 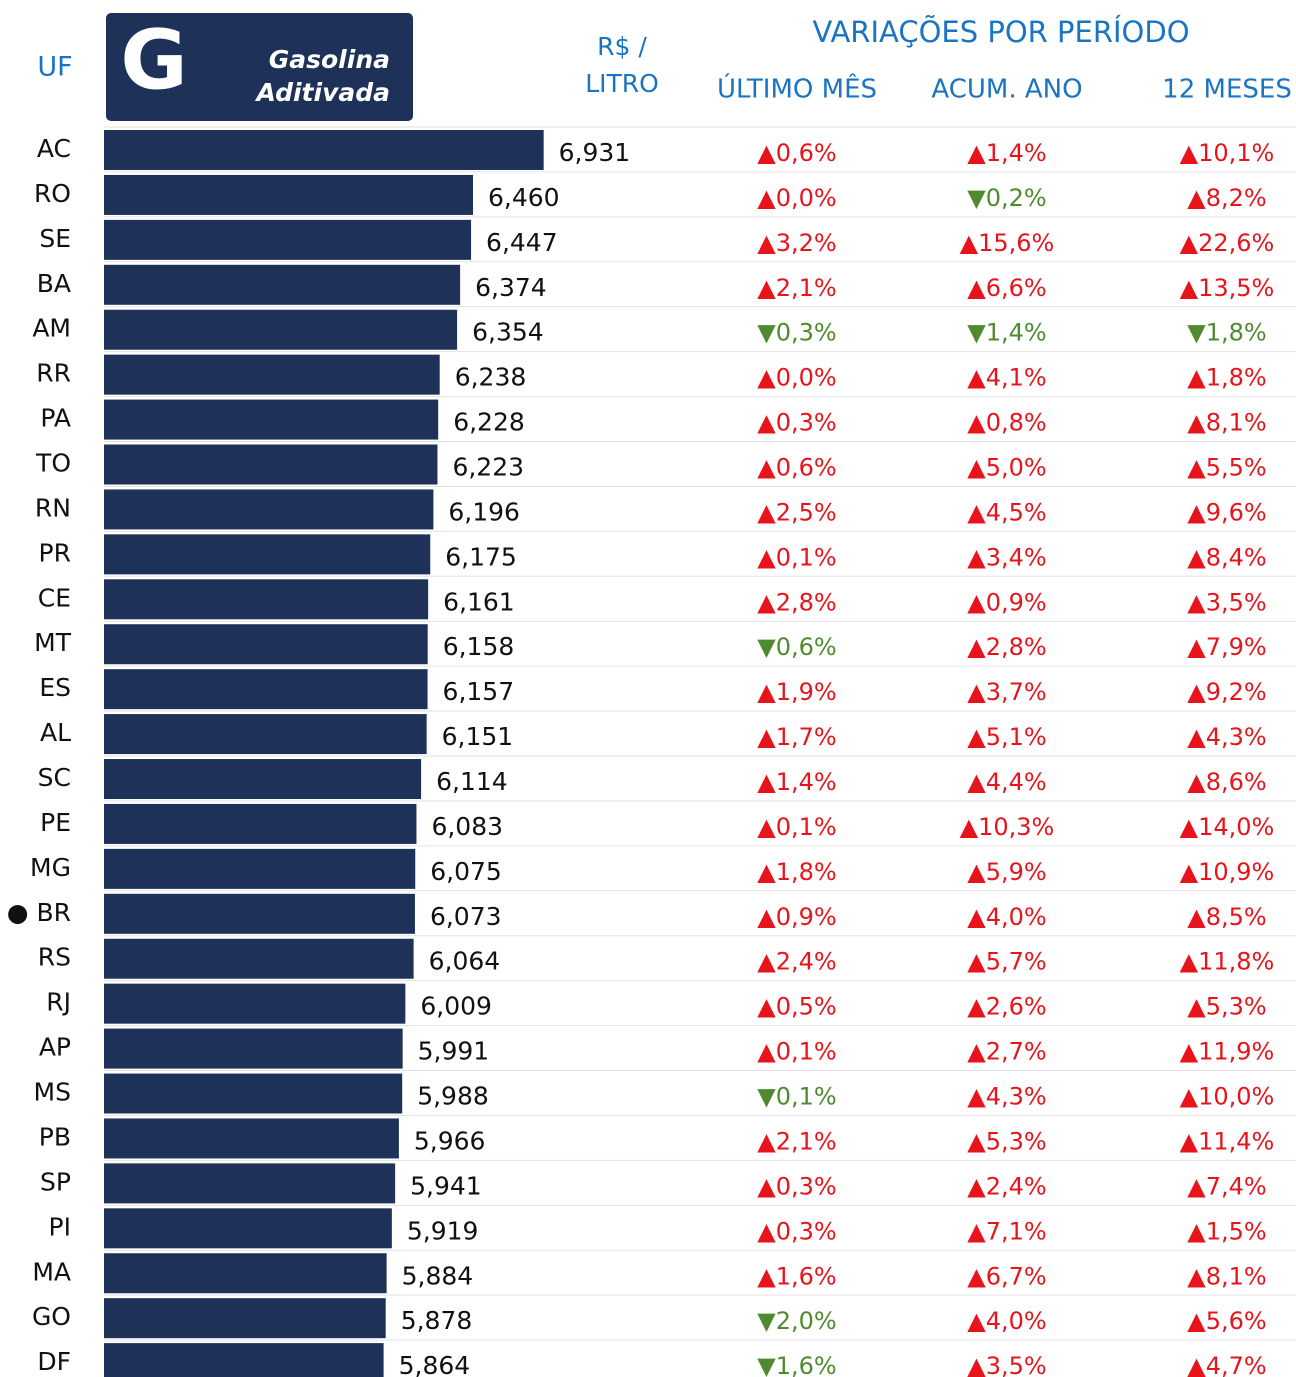 What do you see at coordinates (511, 287) in the screenshot?
I see `value-label: 6,374` at bounding box center [511, 287].